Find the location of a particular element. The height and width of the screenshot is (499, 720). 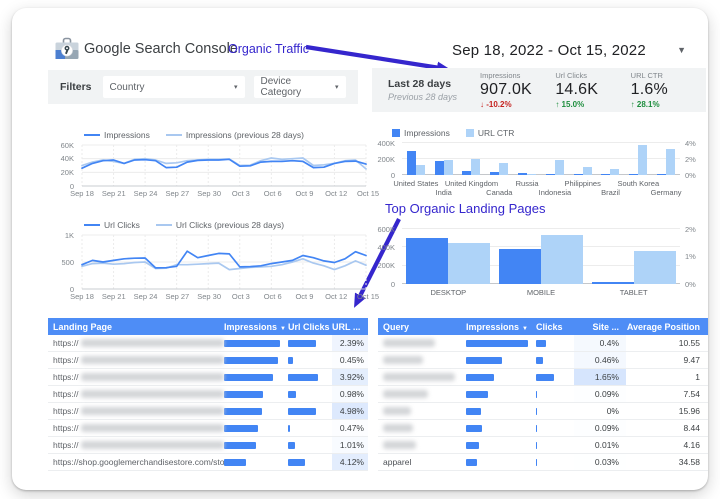

axis-category-label: India is located at coordinates (443, 192).